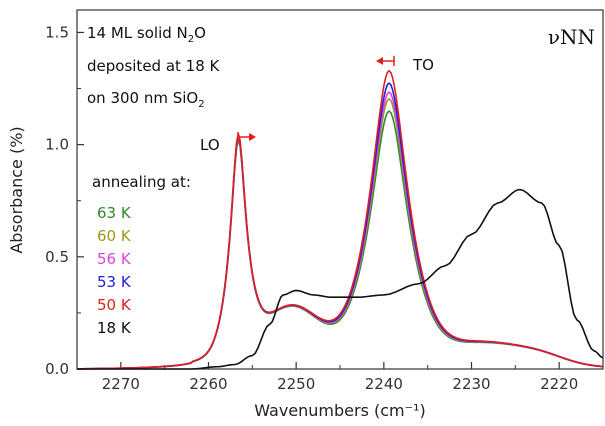 The width and height of the screenshot is (605, 426). I want to click on y-tick-label: 1.0, so click(57, 145).